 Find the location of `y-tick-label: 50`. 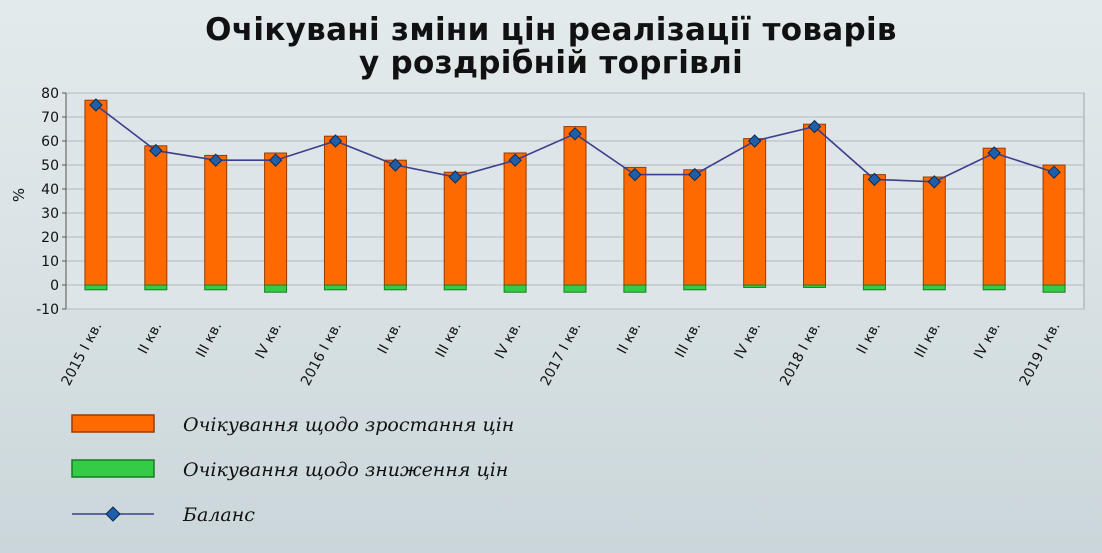

y-tick-label: 50 is located at coordinates (50, 166).